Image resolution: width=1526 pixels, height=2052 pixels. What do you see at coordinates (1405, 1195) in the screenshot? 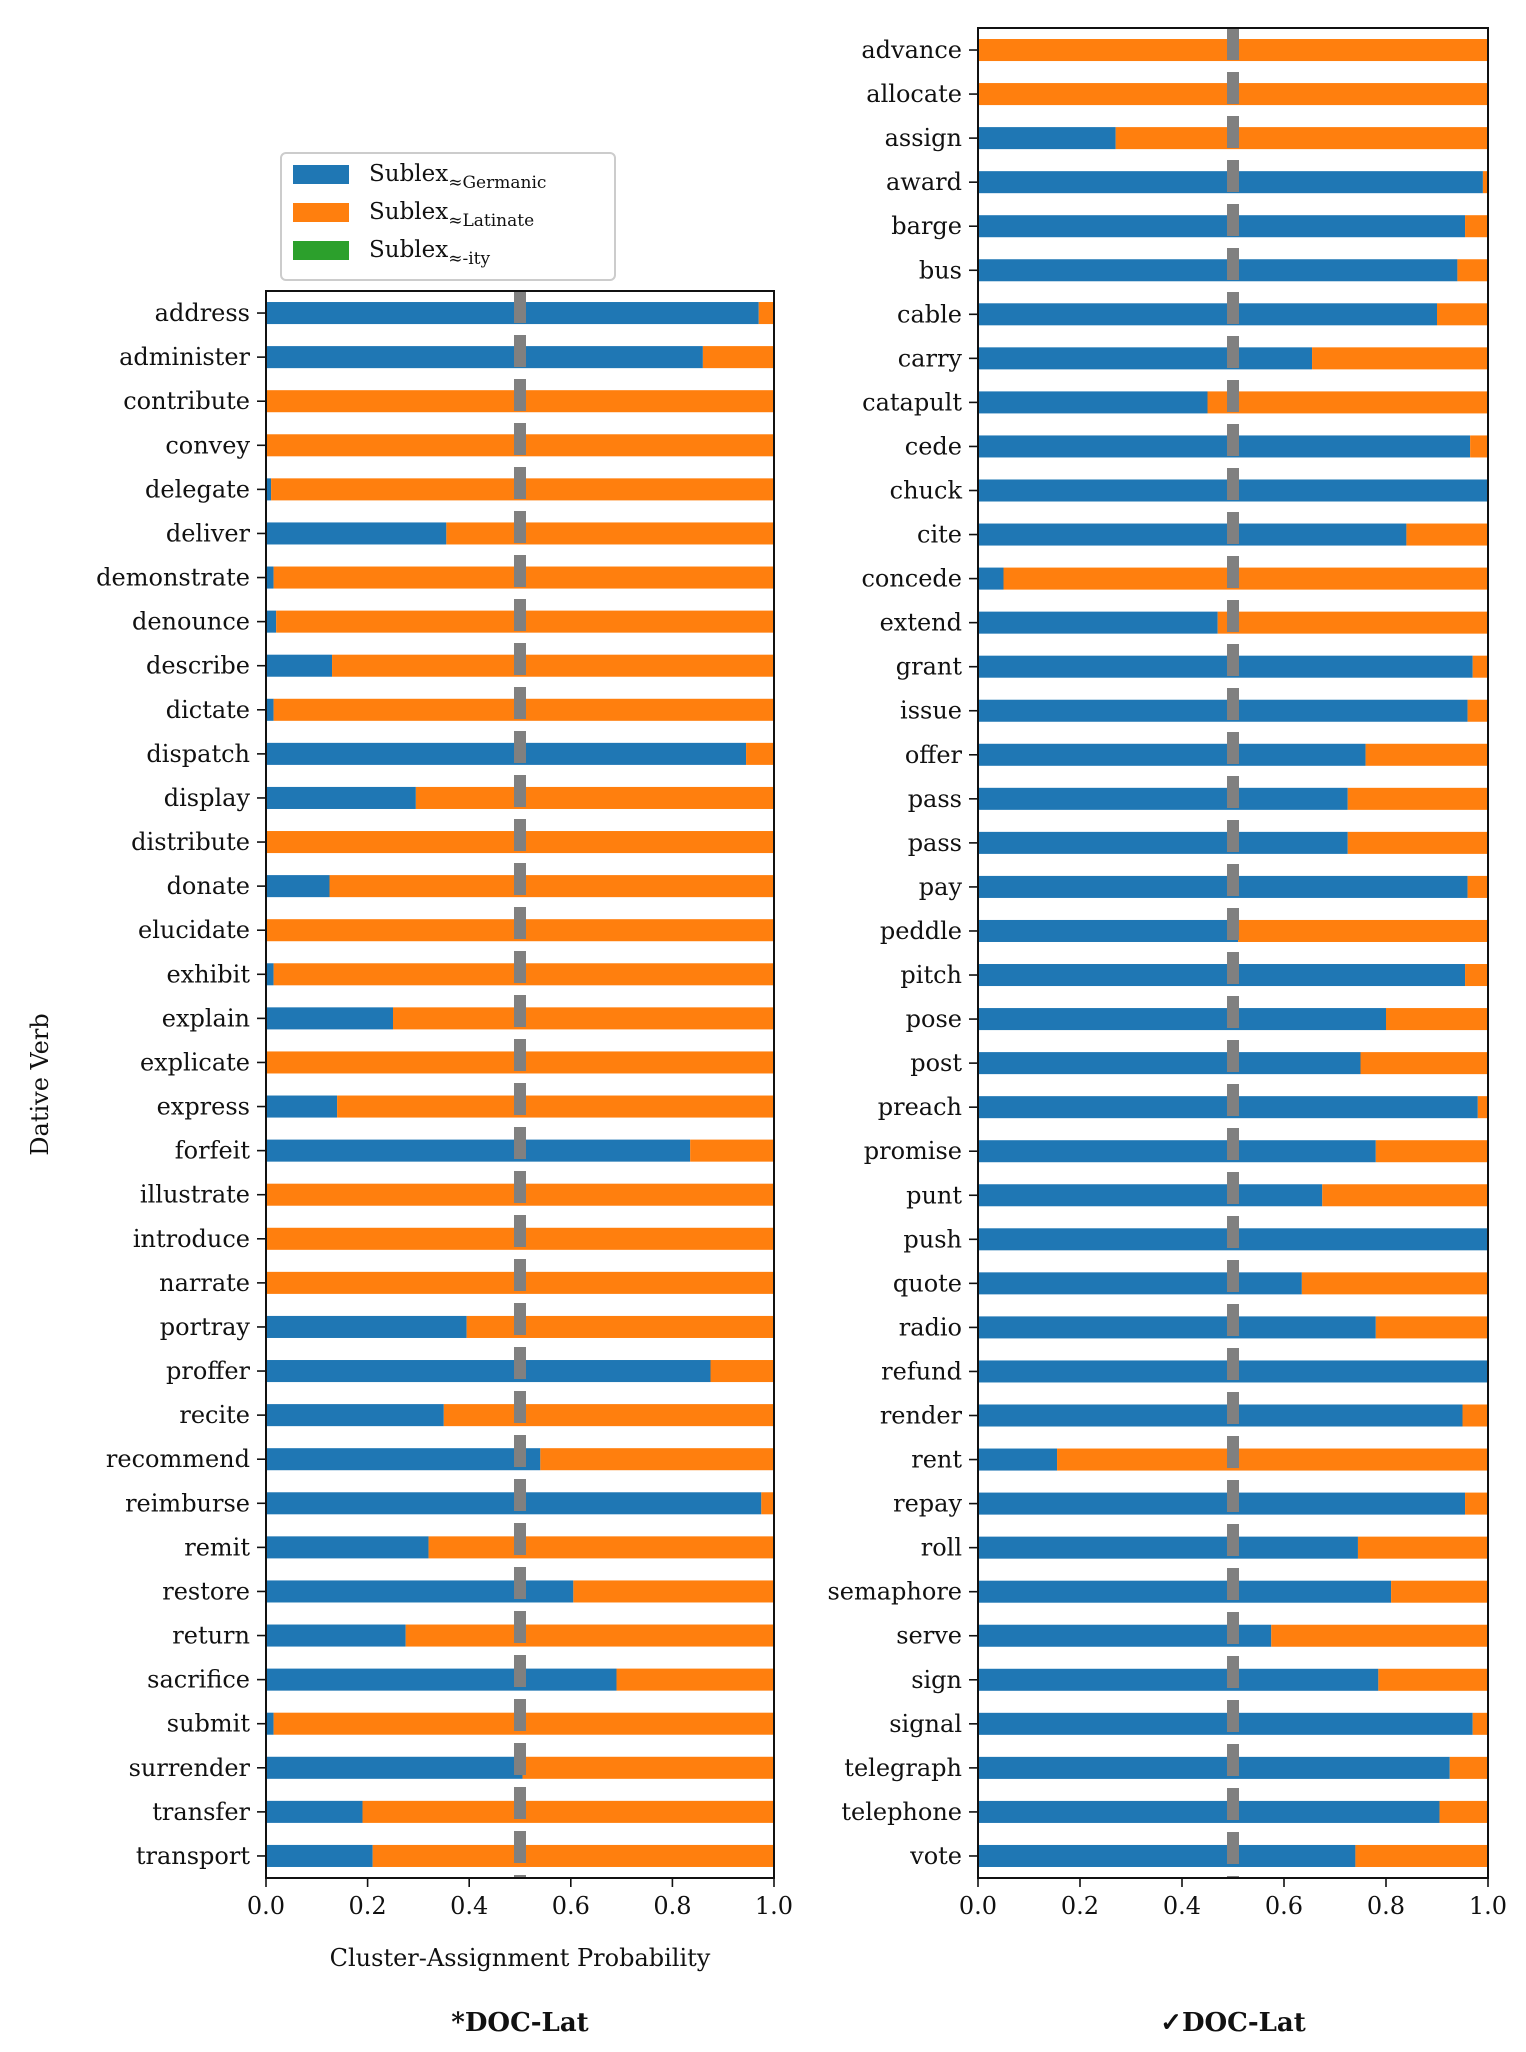
I see `bar-latinate-punt` at bounding box center [1405, 1195].